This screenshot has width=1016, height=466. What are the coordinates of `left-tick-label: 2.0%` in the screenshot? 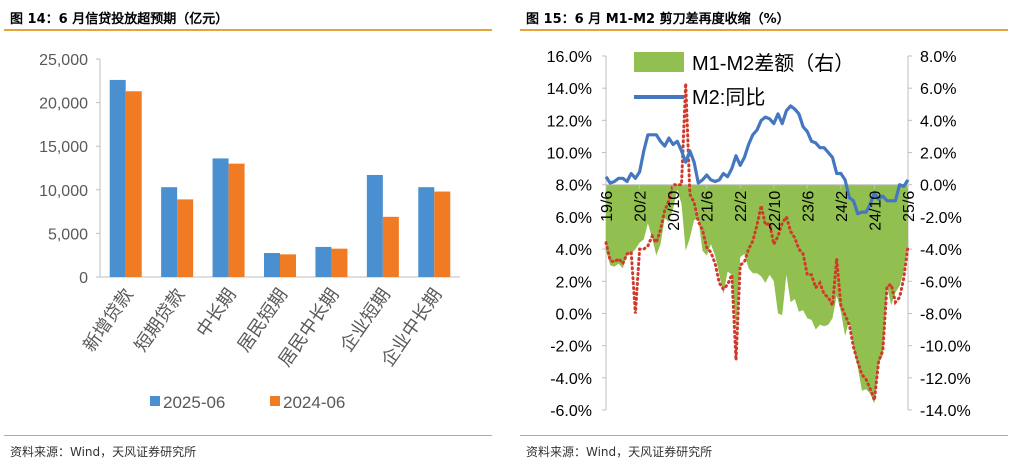 It's located at (574, 282).